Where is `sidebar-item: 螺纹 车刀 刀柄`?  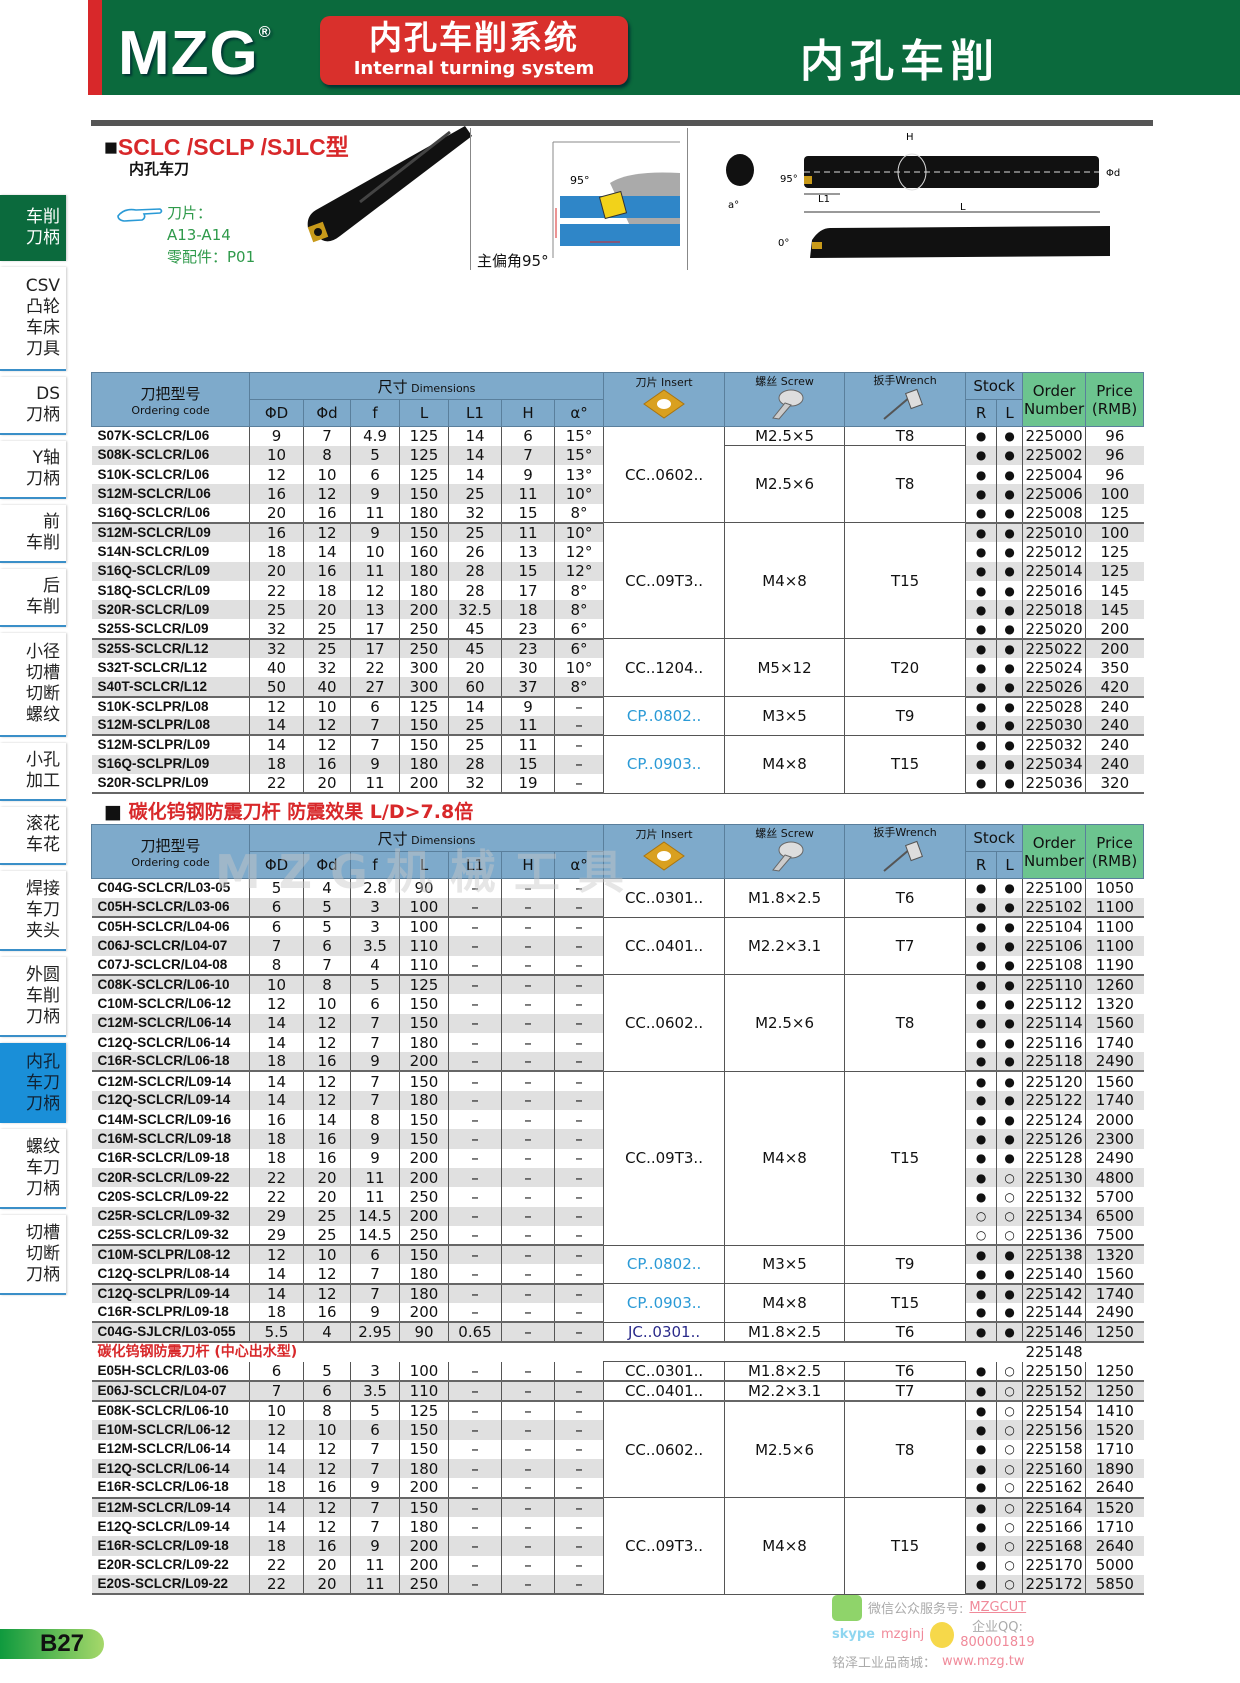 sidebar-item: 螺纹 车刀 刀柄 is located at coordinates (33, 1169).